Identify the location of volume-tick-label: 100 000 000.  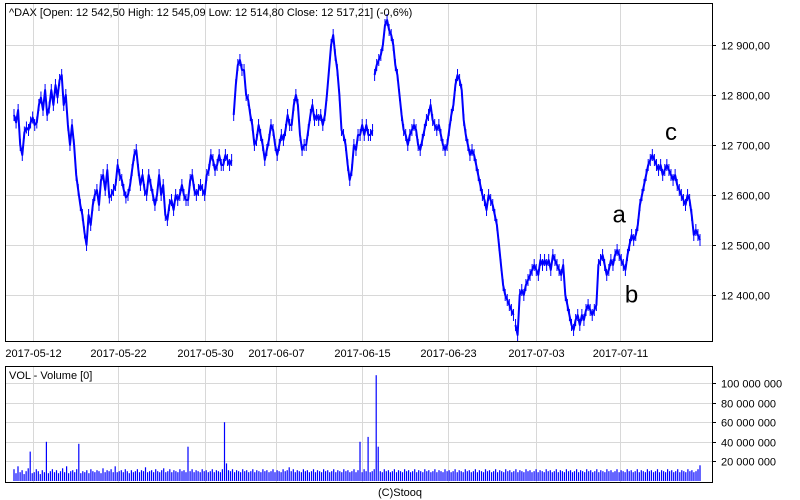
(751, 385).